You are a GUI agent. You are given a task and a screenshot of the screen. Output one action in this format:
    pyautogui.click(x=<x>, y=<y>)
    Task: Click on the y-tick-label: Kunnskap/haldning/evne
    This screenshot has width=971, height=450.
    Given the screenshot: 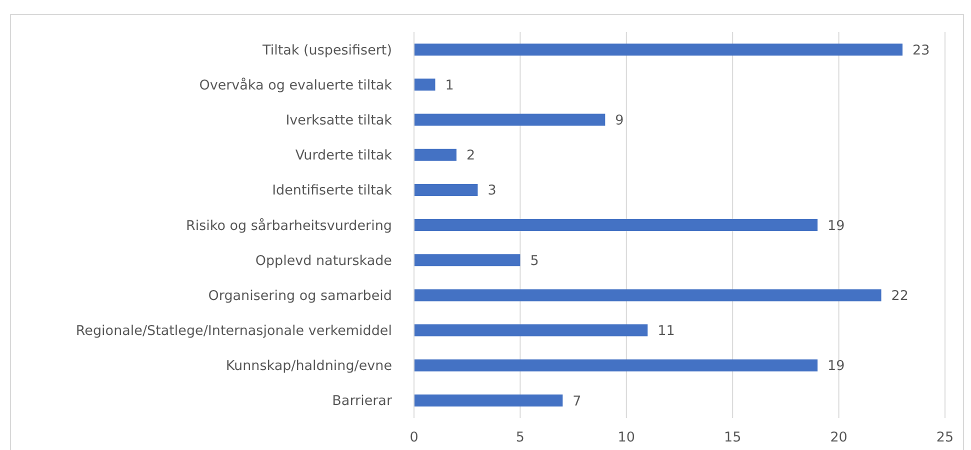 What is the action you would take?
    pyautogui.click(x=309, y=366)
    